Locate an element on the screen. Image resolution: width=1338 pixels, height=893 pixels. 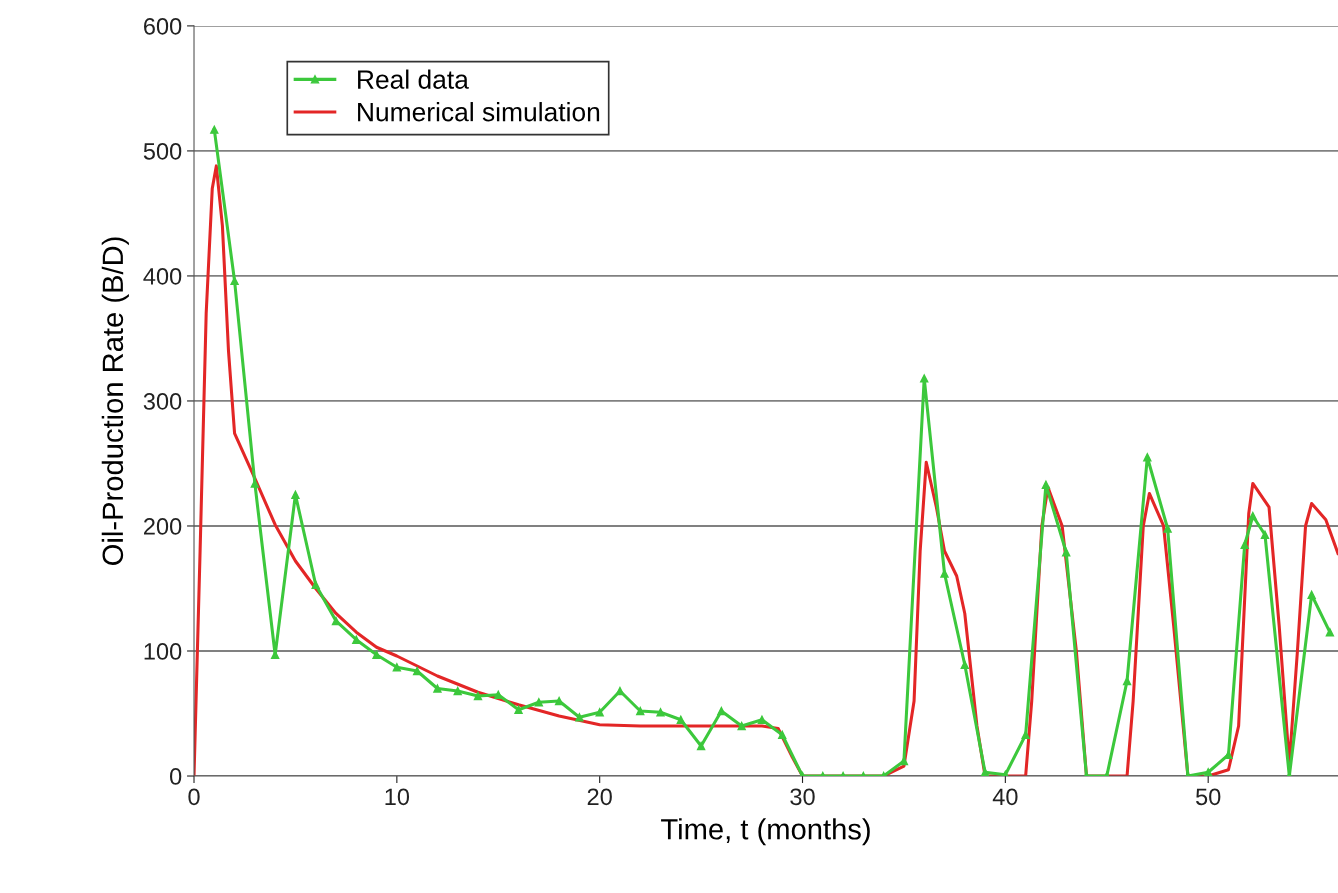
y-tick-label: 300 is located at coordinates (162, 401).